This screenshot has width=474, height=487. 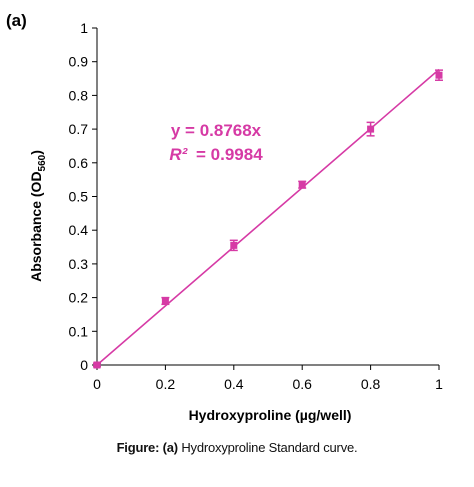 What do you see at coordinates (79, 264) in the screenshot?
I see `y-tick-label: 0.3` at bounding box center [79, 264].